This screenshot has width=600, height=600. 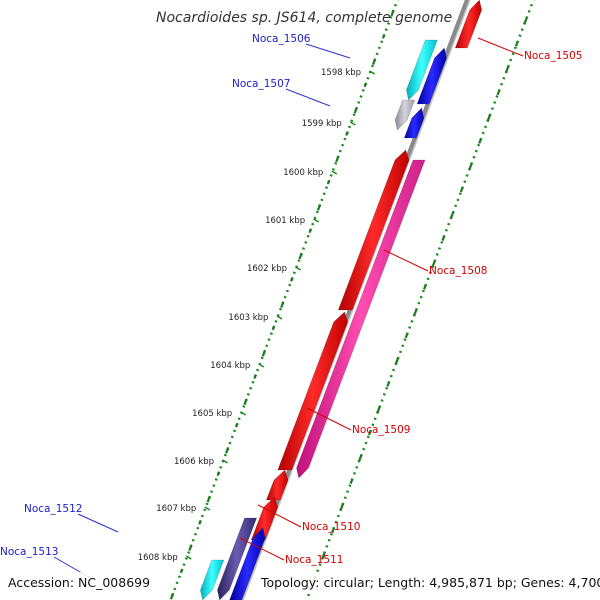 I want to click on kbp-tick-label: 1604 kbp, so click(x=230, y=366).